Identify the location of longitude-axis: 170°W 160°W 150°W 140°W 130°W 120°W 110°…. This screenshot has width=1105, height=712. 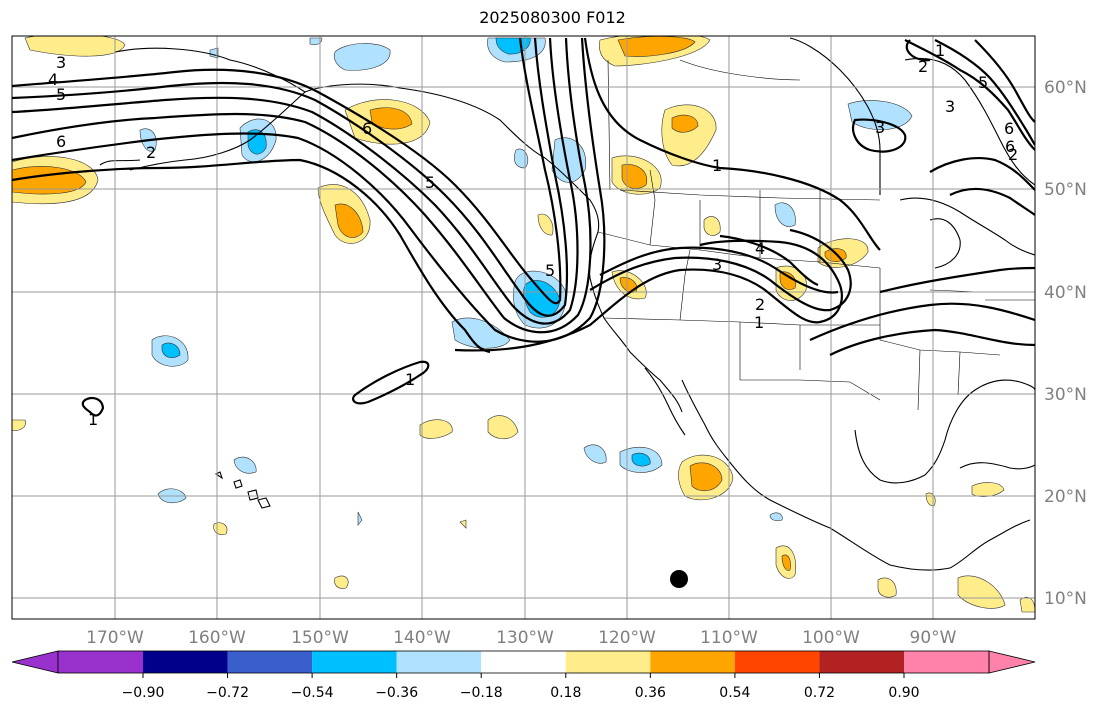
(521, 638).